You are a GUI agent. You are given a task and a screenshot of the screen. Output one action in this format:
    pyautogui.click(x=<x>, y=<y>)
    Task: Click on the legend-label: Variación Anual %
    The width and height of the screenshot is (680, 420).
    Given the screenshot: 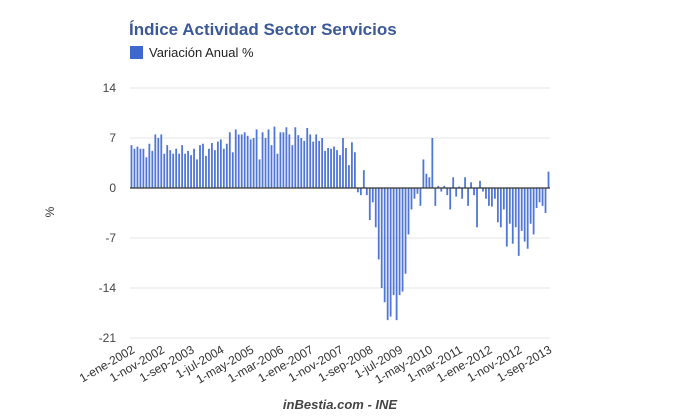 What is the action you would take?
    pyautogui.click(x=201, y=52)
    